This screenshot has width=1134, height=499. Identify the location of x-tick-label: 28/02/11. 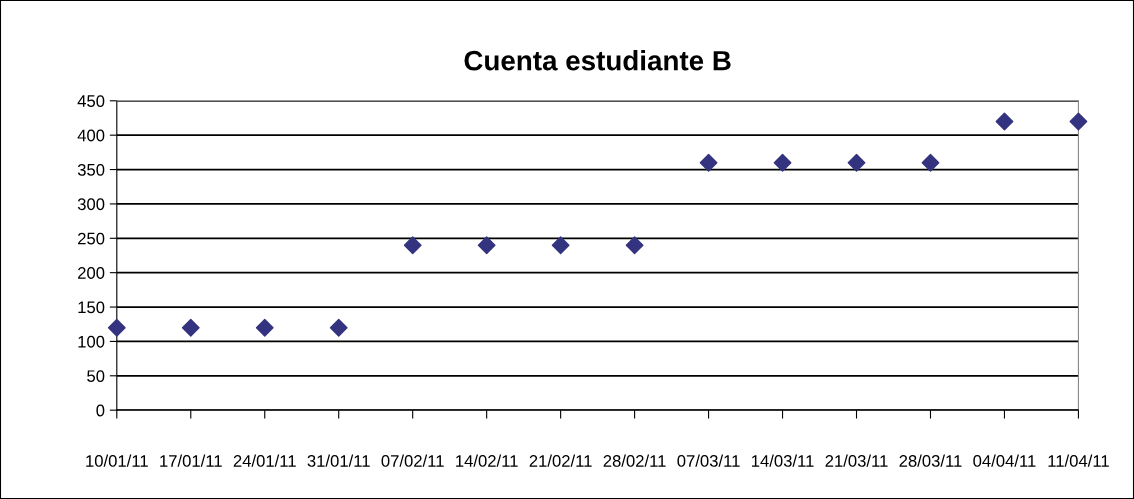
(634, 460).